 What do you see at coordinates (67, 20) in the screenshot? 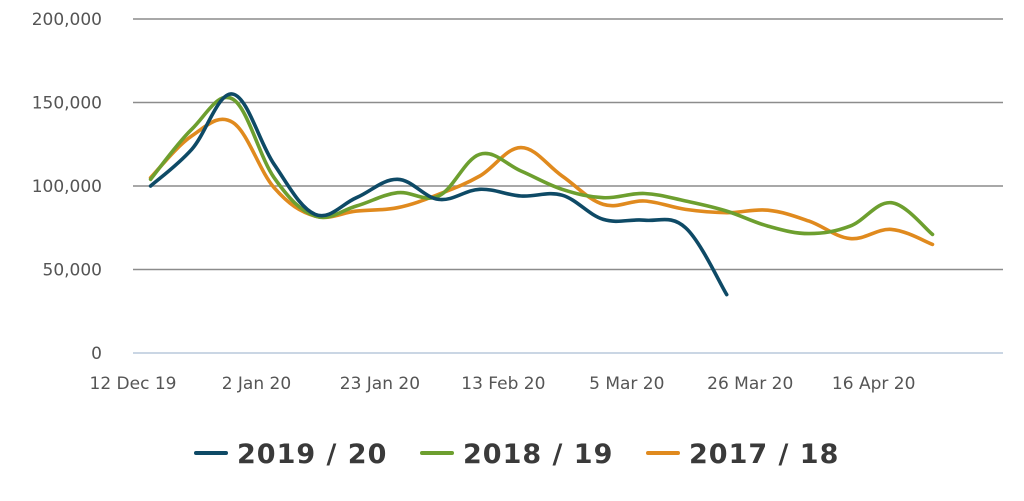
I see `y-tick-label: 200,000` at bounding box center [67, 20].